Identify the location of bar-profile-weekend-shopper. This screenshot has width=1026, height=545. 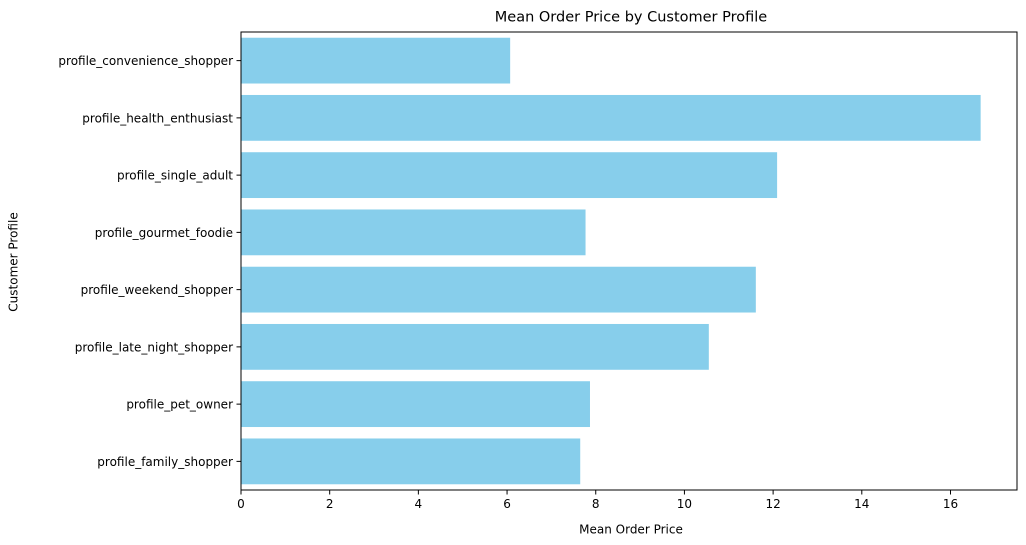
(498, 289).